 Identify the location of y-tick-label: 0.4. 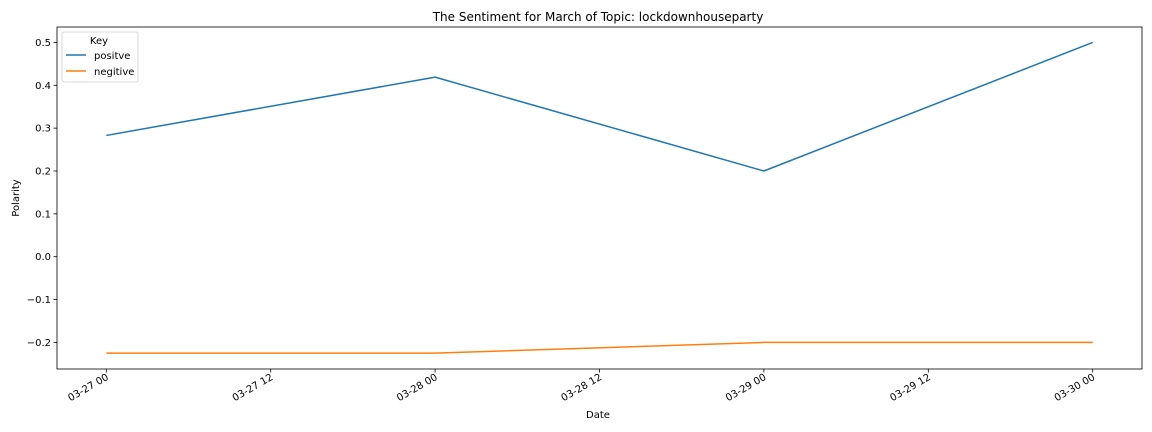
(43, 86).